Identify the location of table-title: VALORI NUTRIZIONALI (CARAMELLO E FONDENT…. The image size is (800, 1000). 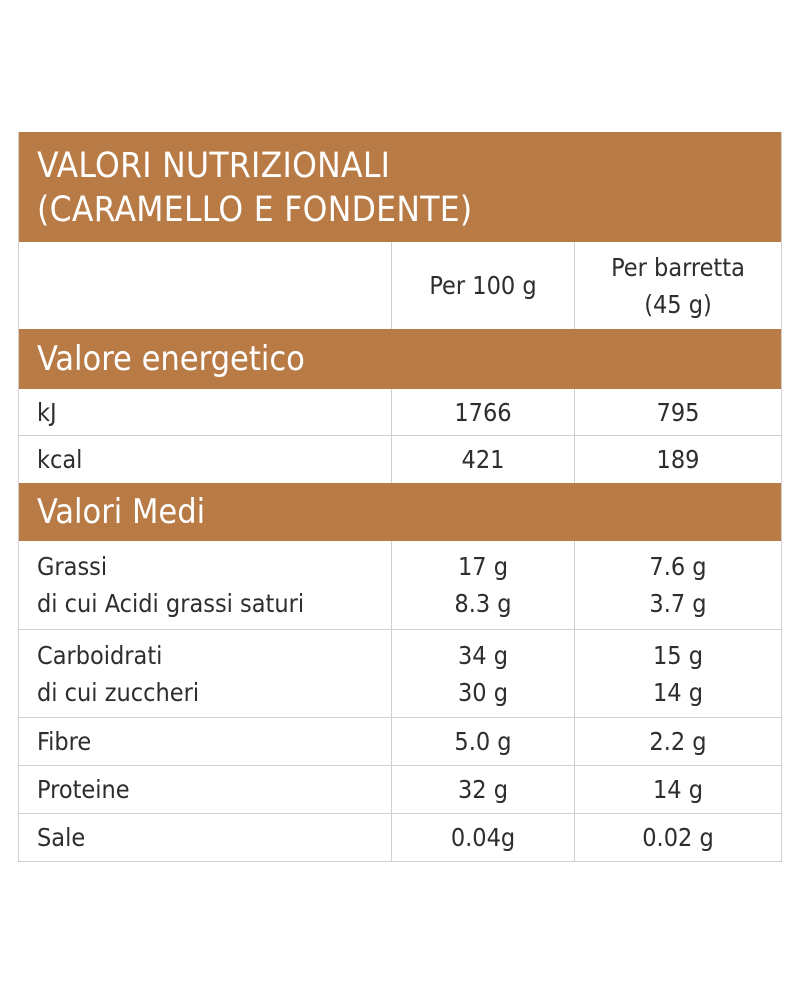
(400, 187).